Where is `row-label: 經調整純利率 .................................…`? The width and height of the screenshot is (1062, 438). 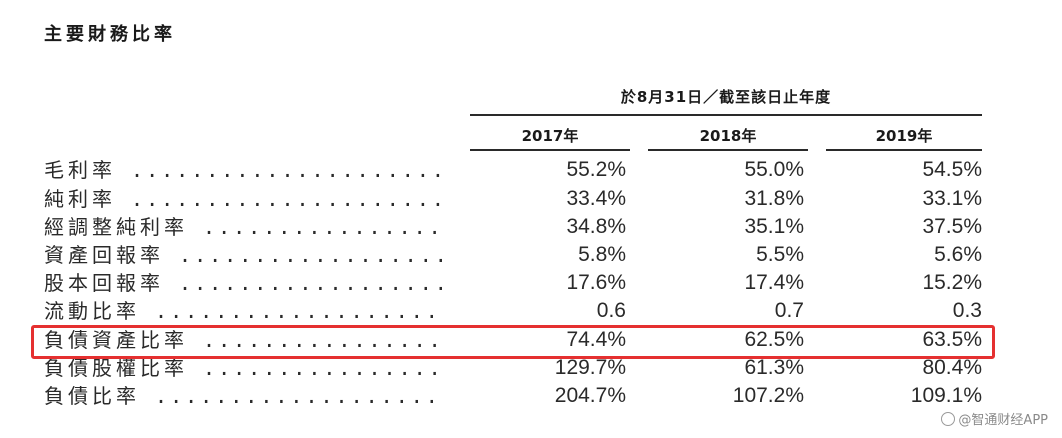 row-label: 經調整純利率 .................................… is located at coordinates (243, 227).